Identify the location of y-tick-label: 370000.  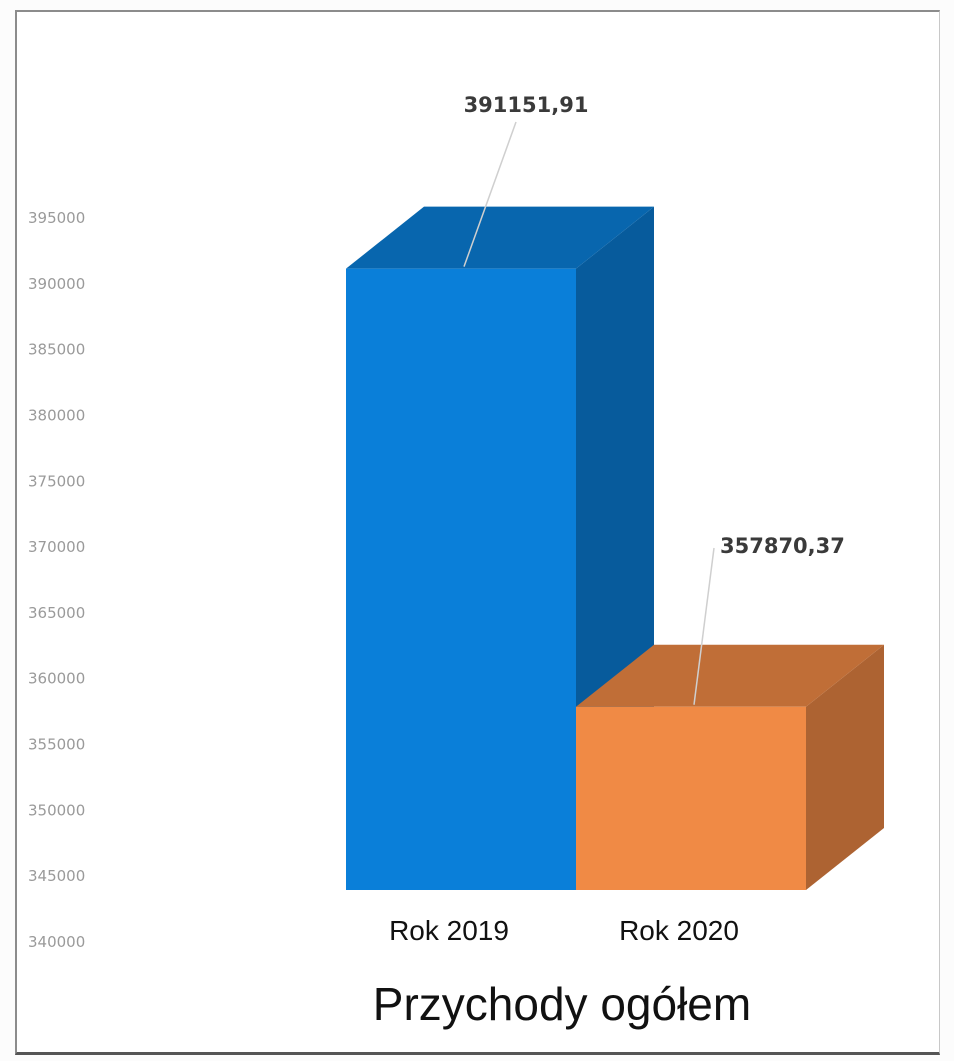
(56, 547).